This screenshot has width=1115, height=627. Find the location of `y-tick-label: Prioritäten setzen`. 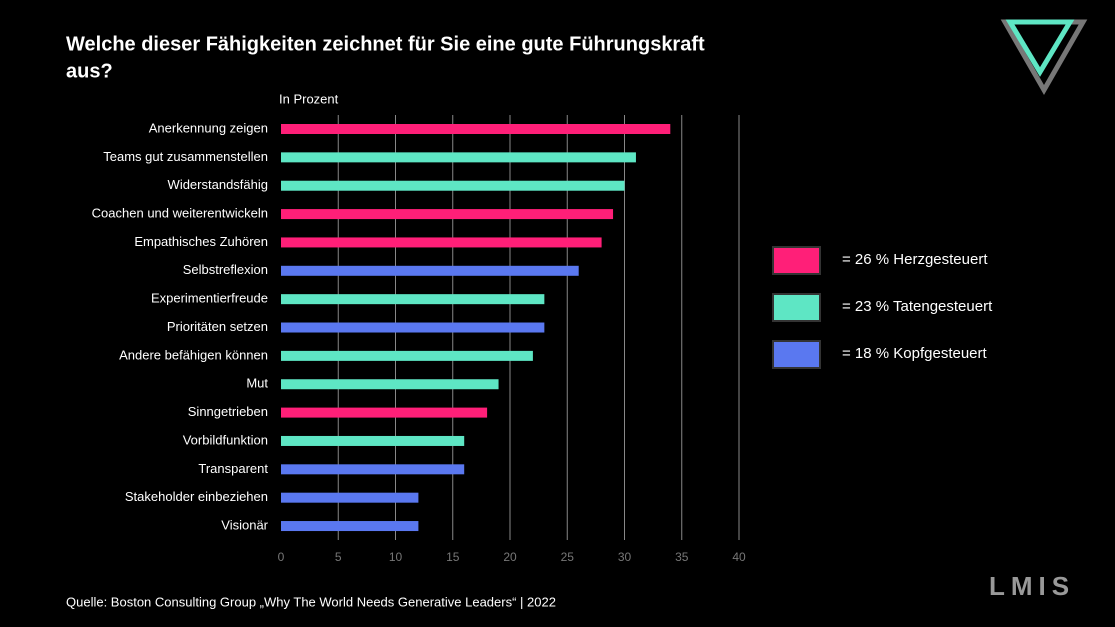

y-tick-label: Prioritäten setzen is located at coordinates (217, 326).